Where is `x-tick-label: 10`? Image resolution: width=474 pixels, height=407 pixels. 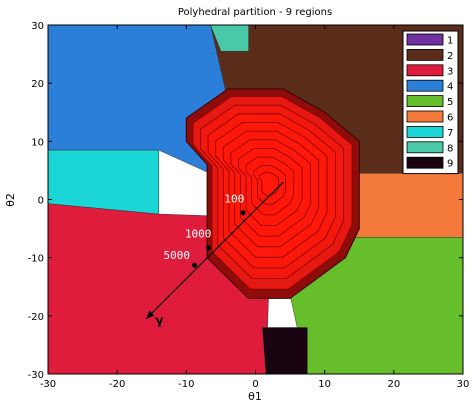
x-tick-label: 10 is located at coordinates (324, 384).